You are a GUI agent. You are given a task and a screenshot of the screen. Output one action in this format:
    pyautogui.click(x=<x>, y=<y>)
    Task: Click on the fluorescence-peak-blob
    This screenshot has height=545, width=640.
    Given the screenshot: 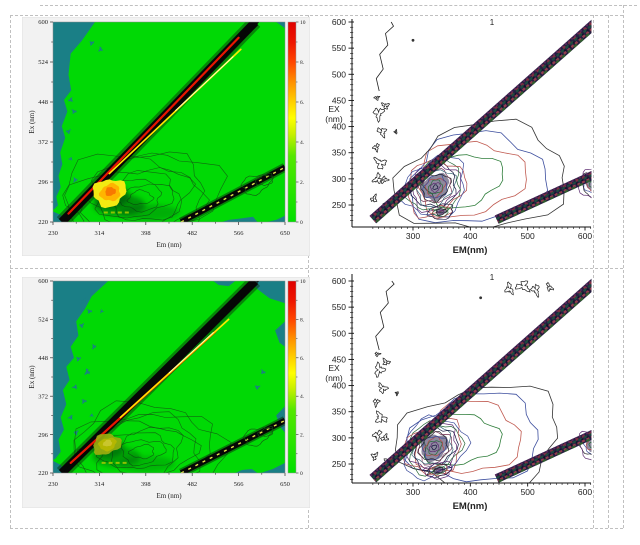 What is the action you would take?
    pyautogui.click(x=107, y=444)
    